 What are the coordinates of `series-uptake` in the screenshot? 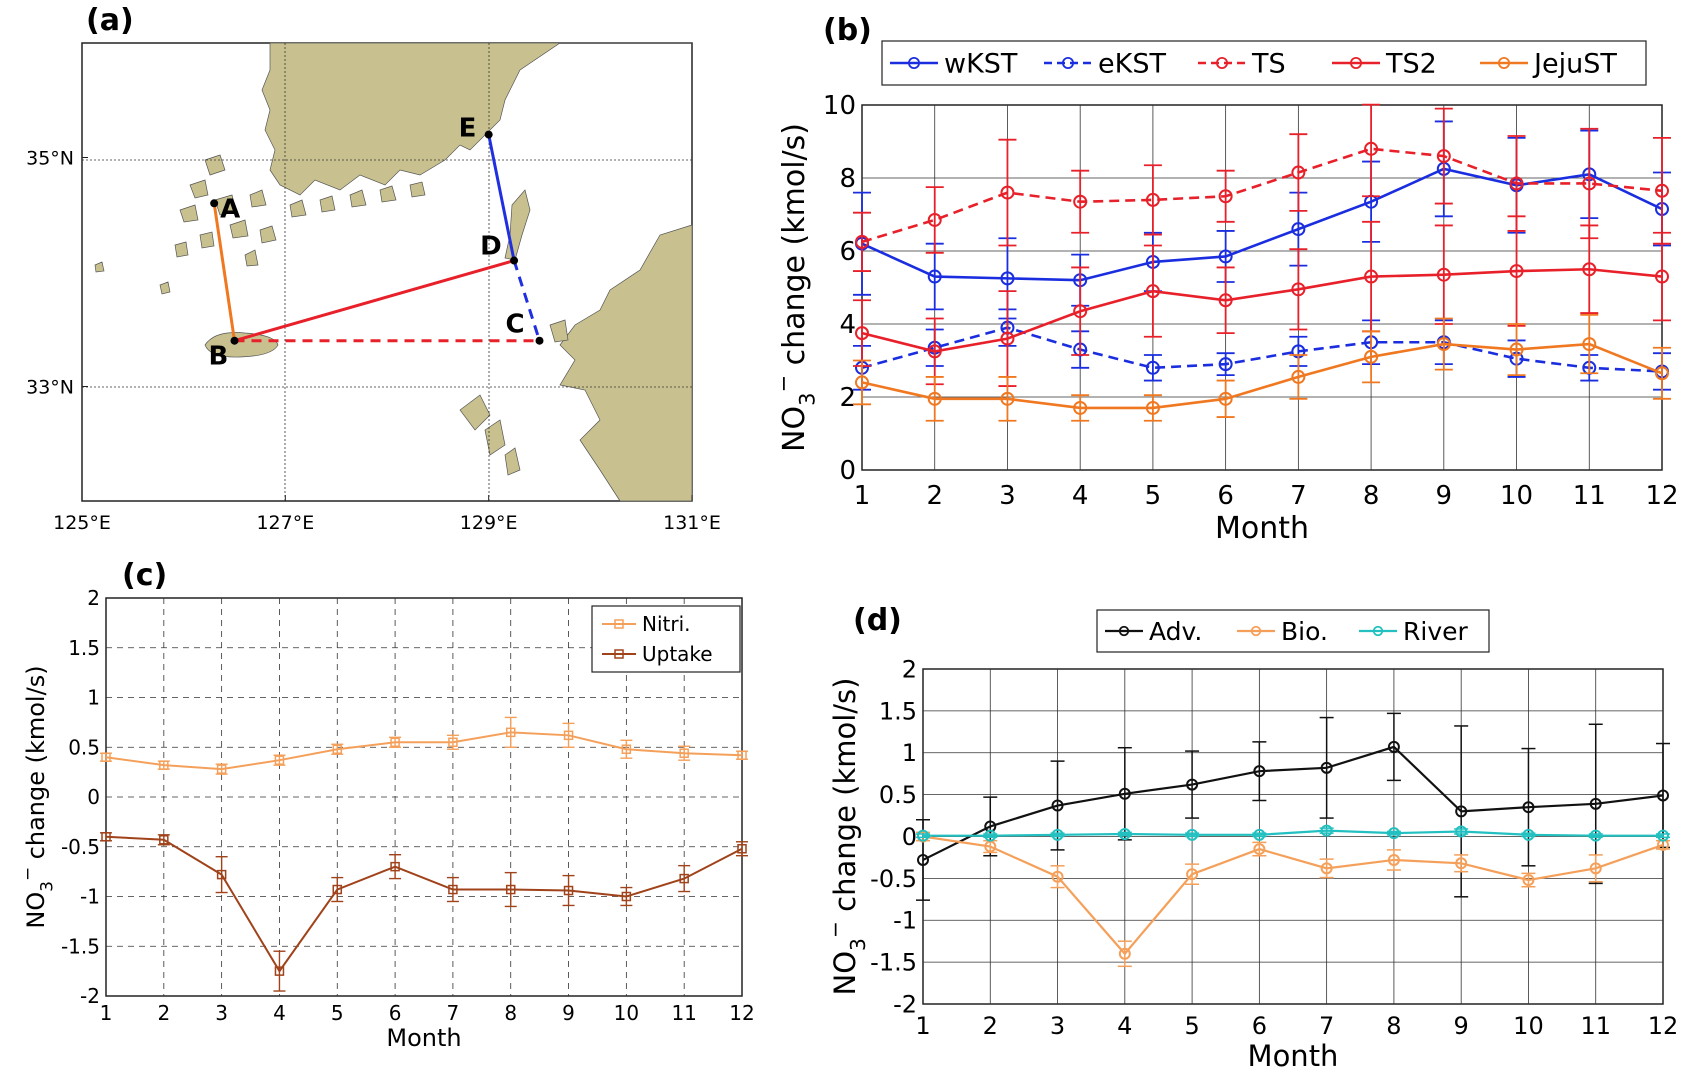 It's located at (424, 912).